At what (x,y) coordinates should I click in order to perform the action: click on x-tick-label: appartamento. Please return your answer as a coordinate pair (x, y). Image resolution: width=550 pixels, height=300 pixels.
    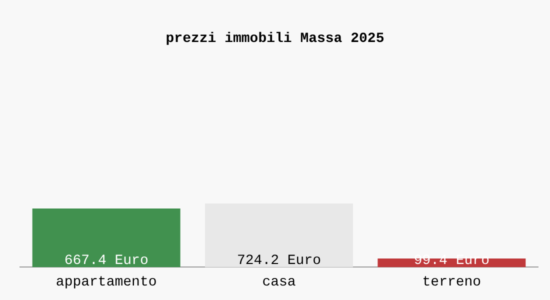
    Looking at the image, I should click on (106, 282).